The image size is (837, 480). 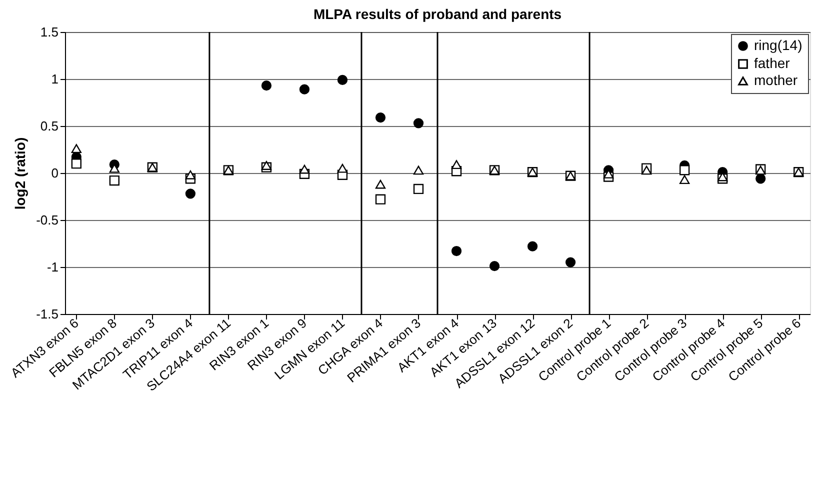 I want to click on legend-label: ring(14), so click(x=778, y=45).